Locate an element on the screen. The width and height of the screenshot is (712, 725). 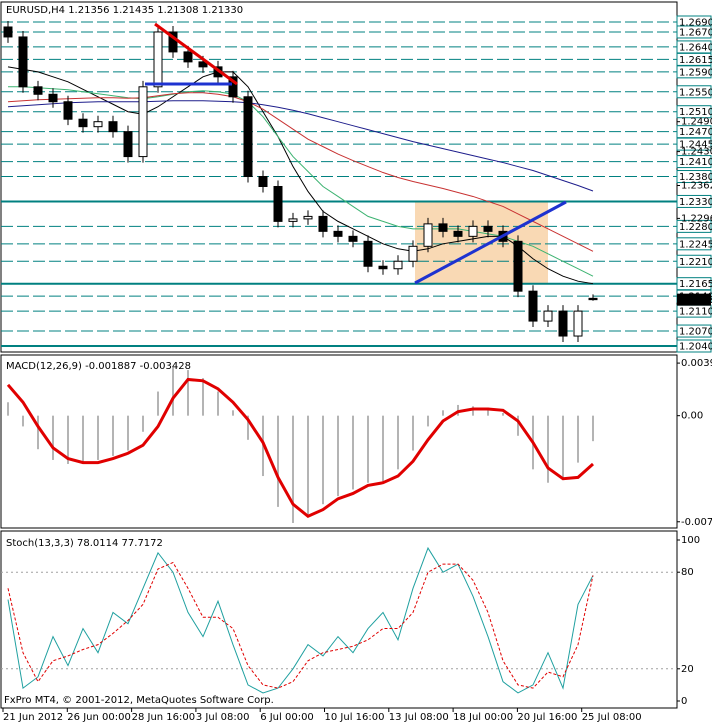
x-tick-label: 28 Jun 16:00 is located at coordinates (164, 717).